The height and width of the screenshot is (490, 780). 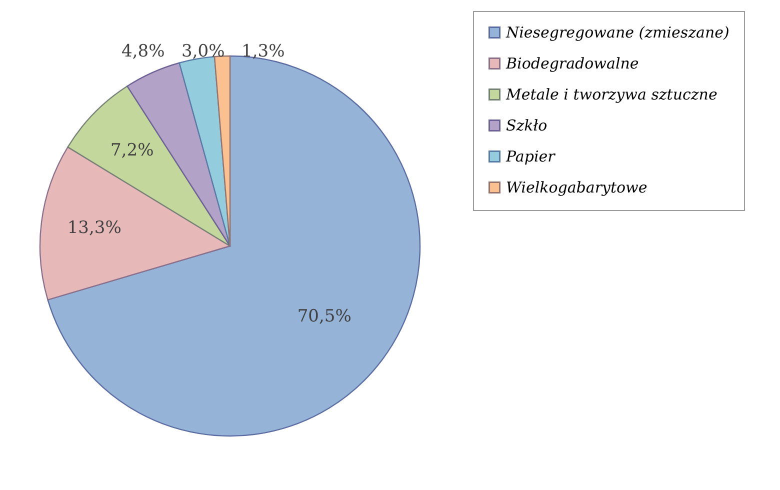 What do you see at coordinates (149, 166) in the screenshot?
I see `pie-slice` at bounding box center [149, 166].